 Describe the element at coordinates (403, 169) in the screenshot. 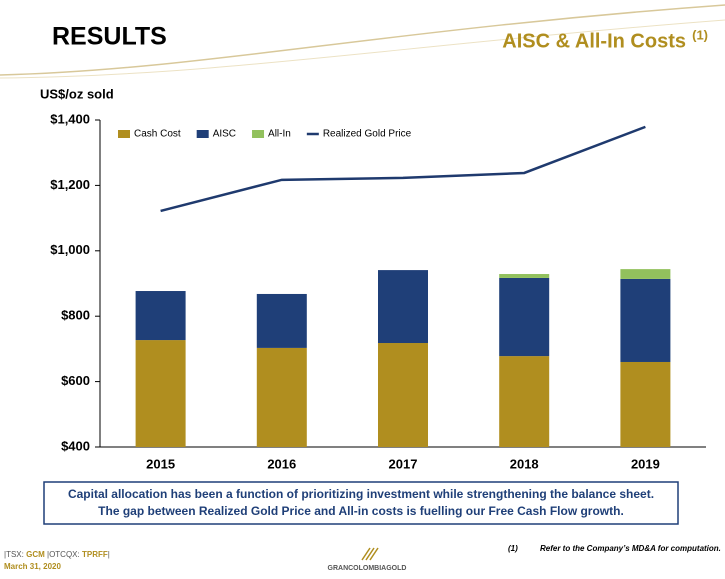

I see `line-series` at that location.